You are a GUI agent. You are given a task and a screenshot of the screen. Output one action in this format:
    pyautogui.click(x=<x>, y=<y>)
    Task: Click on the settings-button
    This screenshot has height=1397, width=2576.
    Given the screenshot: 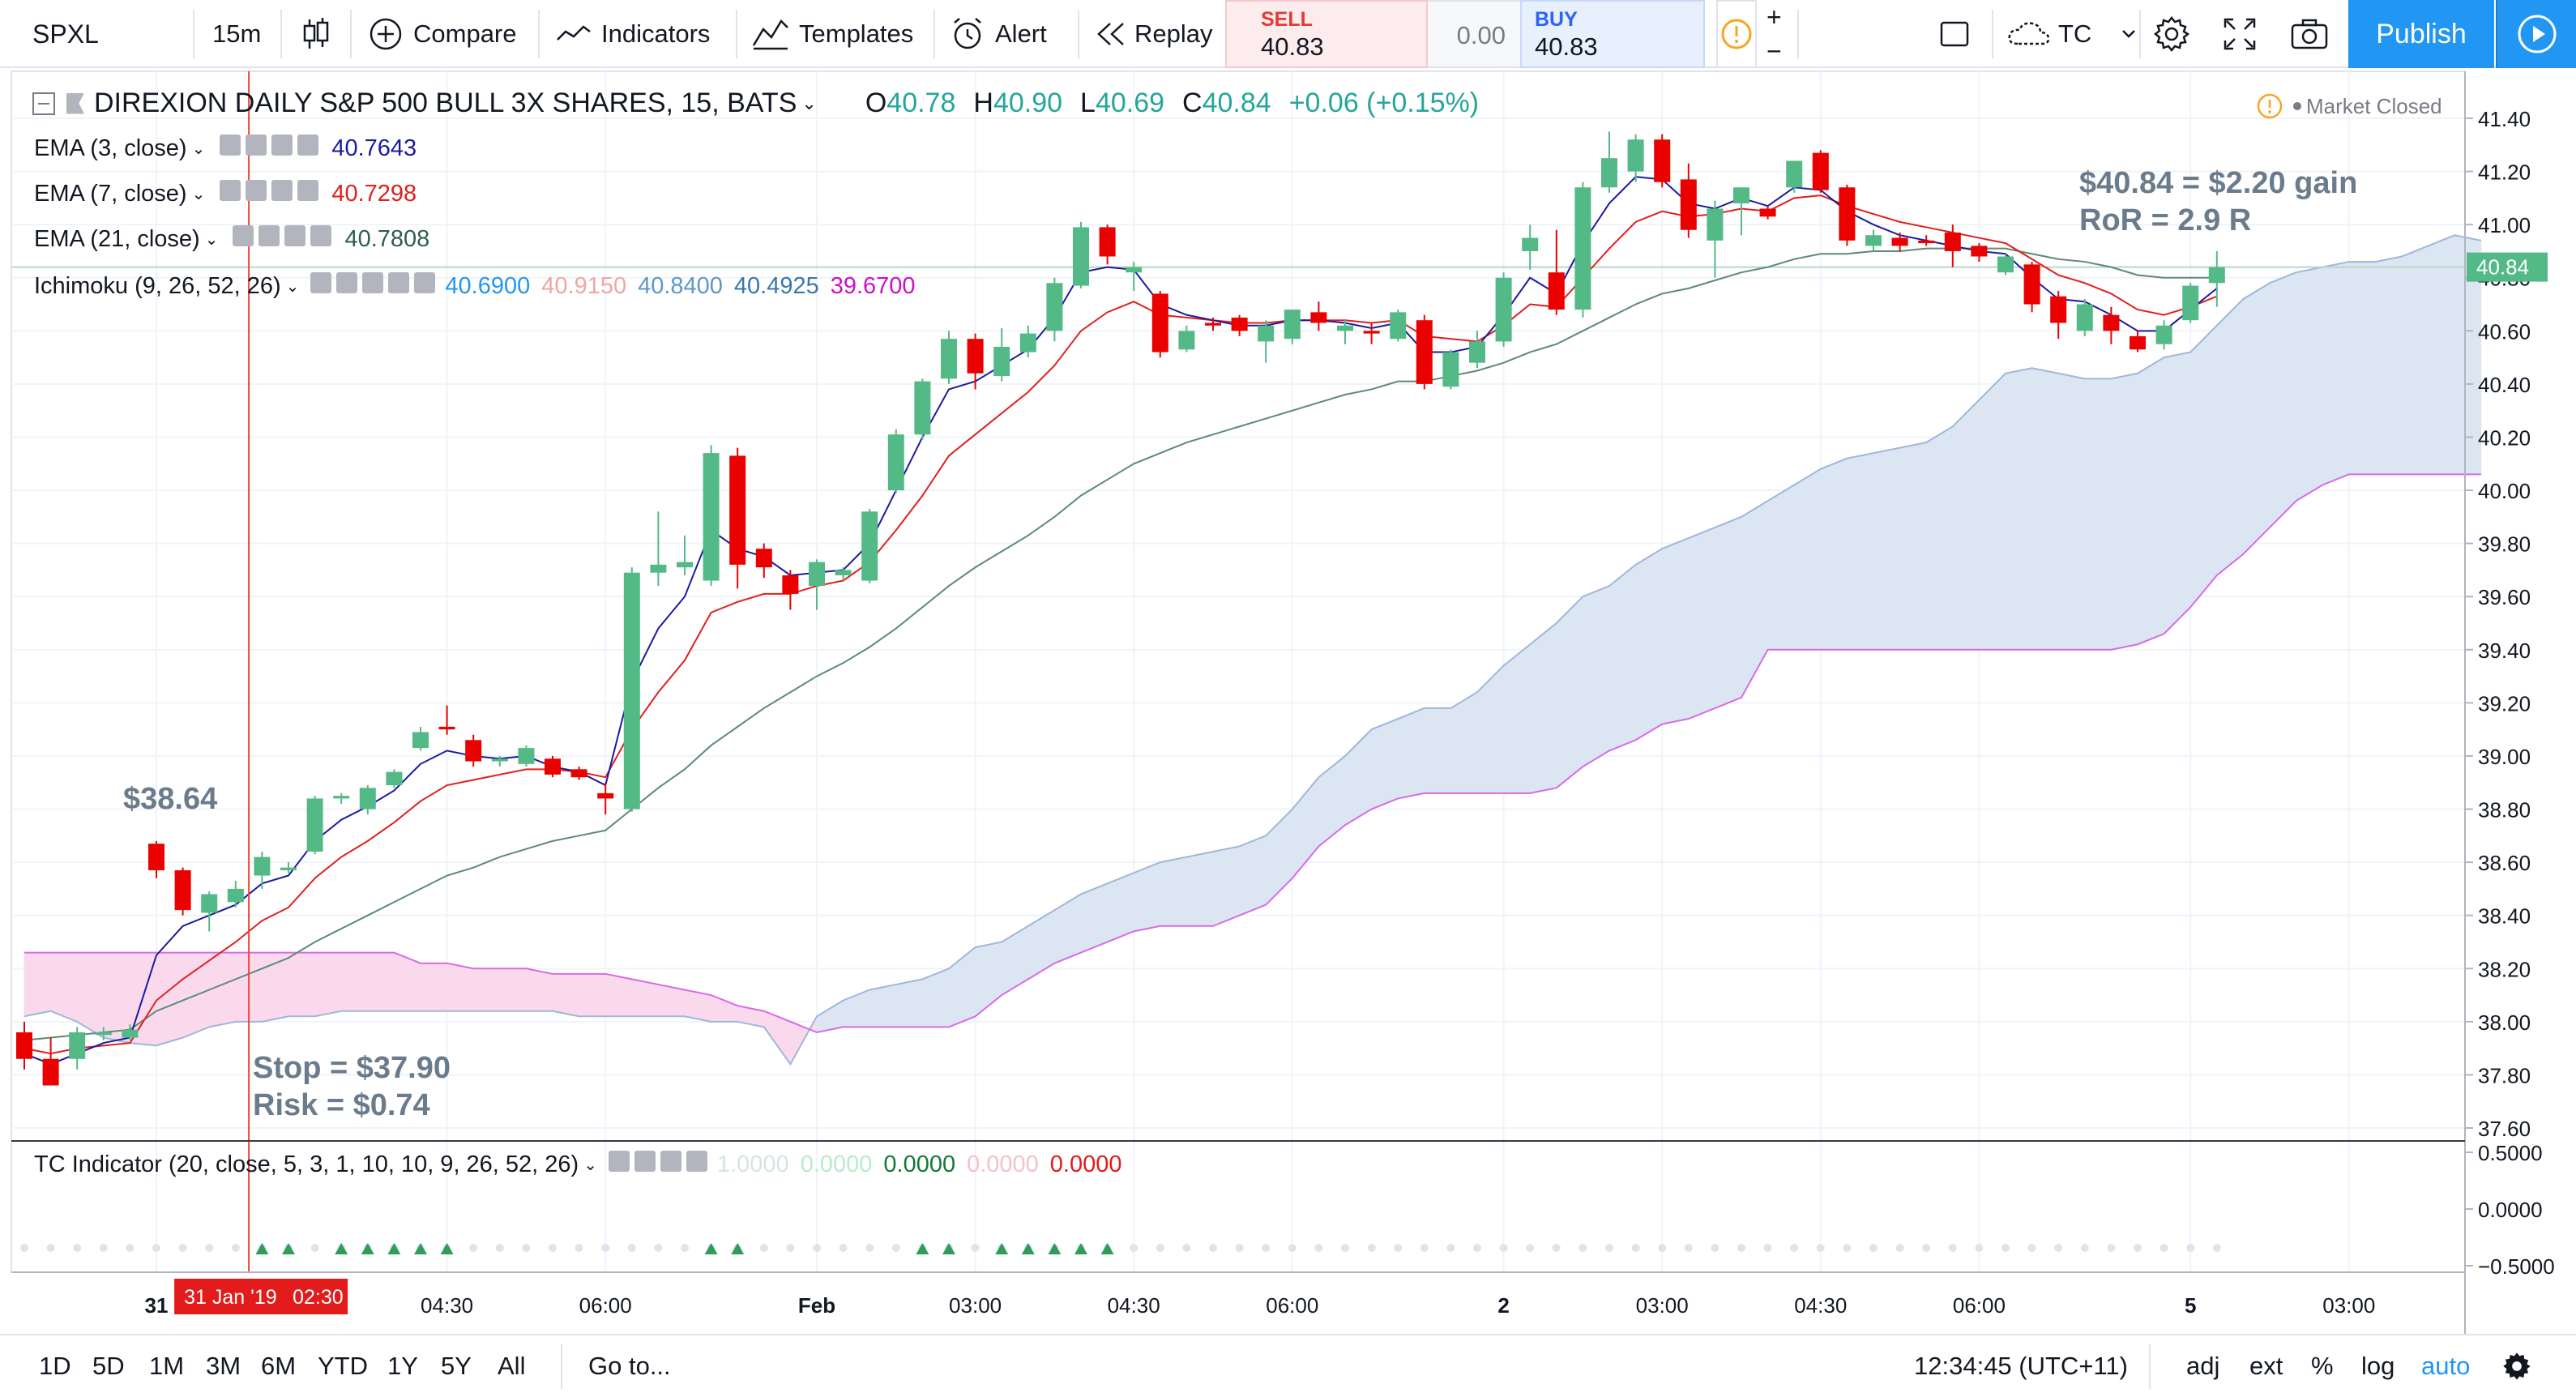 What is the action you would take?
    pyautogui.click(x=2171, y=34)
    